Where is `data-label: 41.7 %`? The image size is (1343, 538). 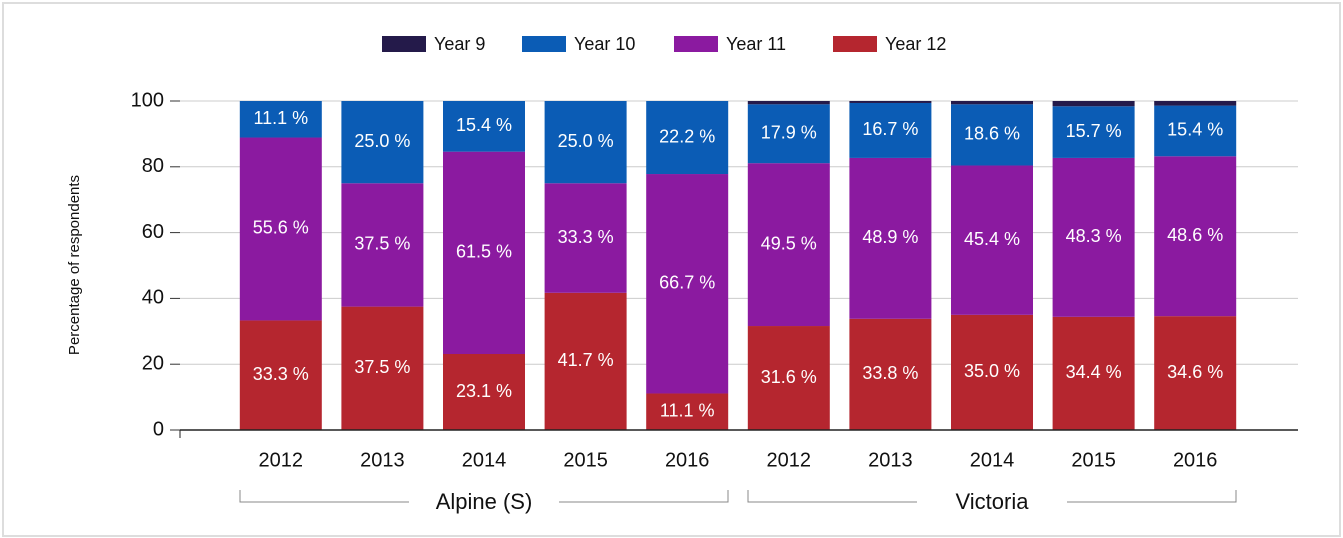
data-label: 41.7 % is located at coordinates (586, 360).